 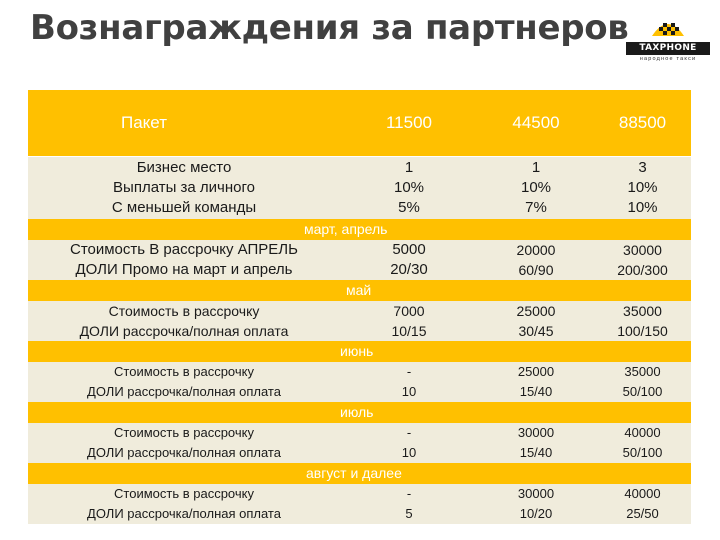 I want to click on label-line: ДОЛИ Промо на март и апрель, so click(x=184, y=269).